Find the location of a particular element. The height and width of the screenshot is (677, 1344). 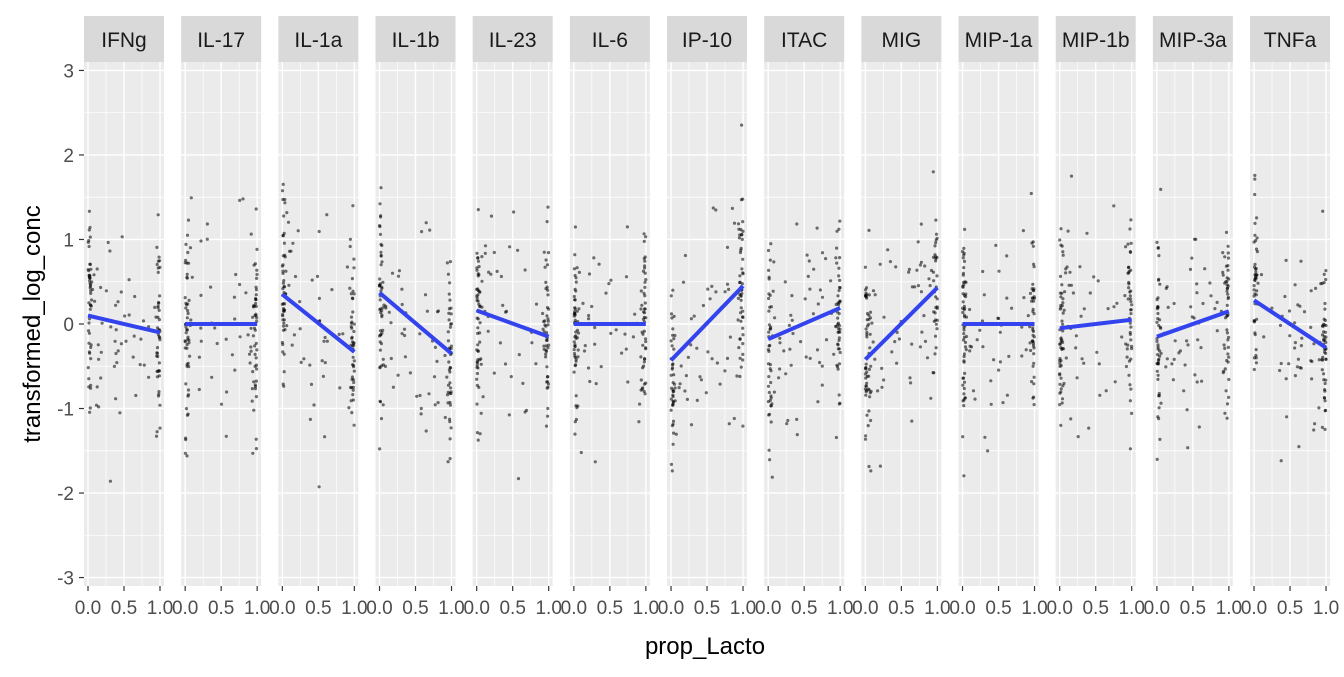

x-tick-label: 1.0 is located at coordinates (840, 608).